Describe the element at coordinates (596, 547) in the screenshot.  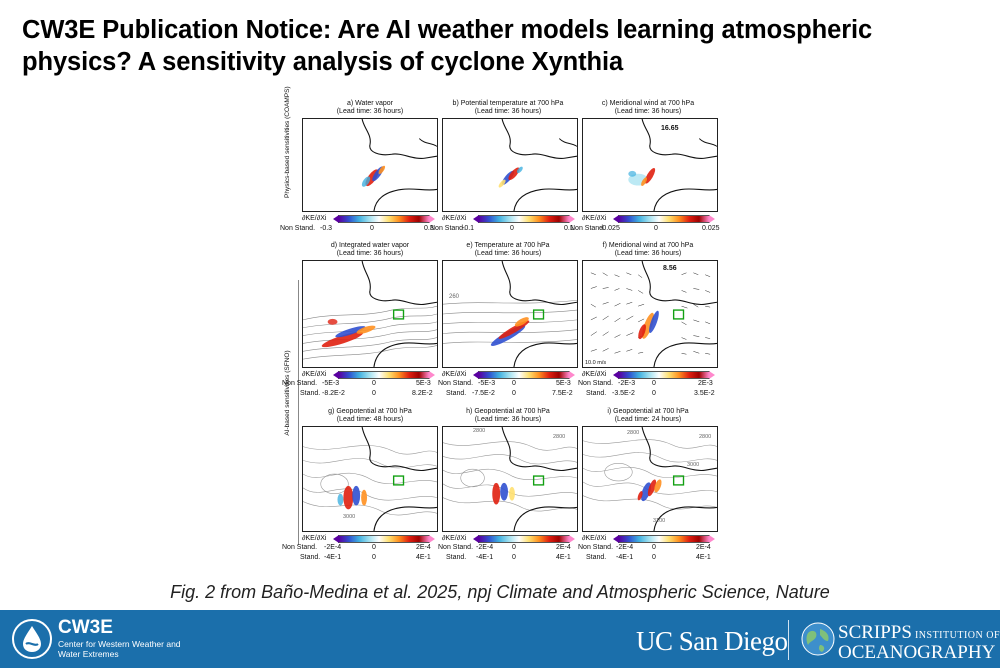
I see `colorbar-i-ns-label: Non Stand.` at that location.